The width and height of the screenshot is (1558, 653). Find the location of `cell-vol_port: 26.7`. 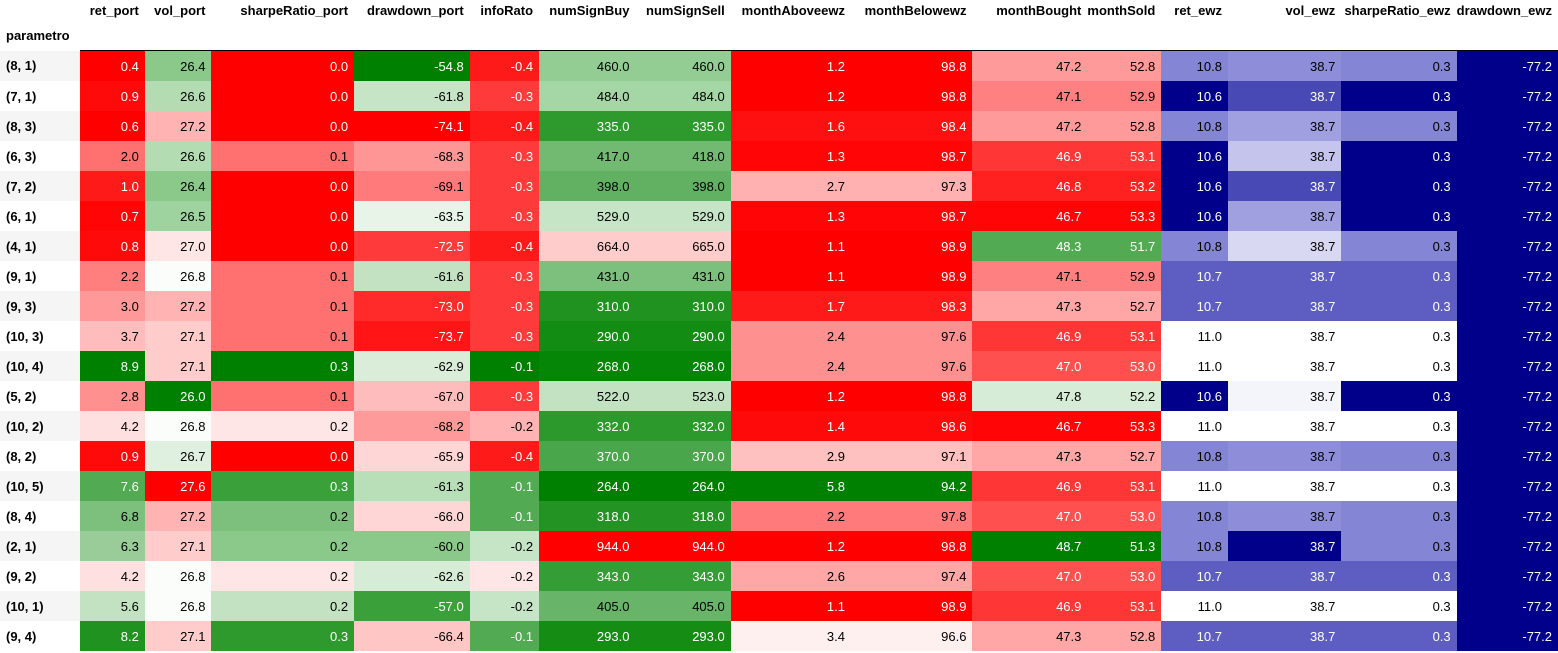

cell-vol_port: 26.7 is located at coordinates (178, 456).